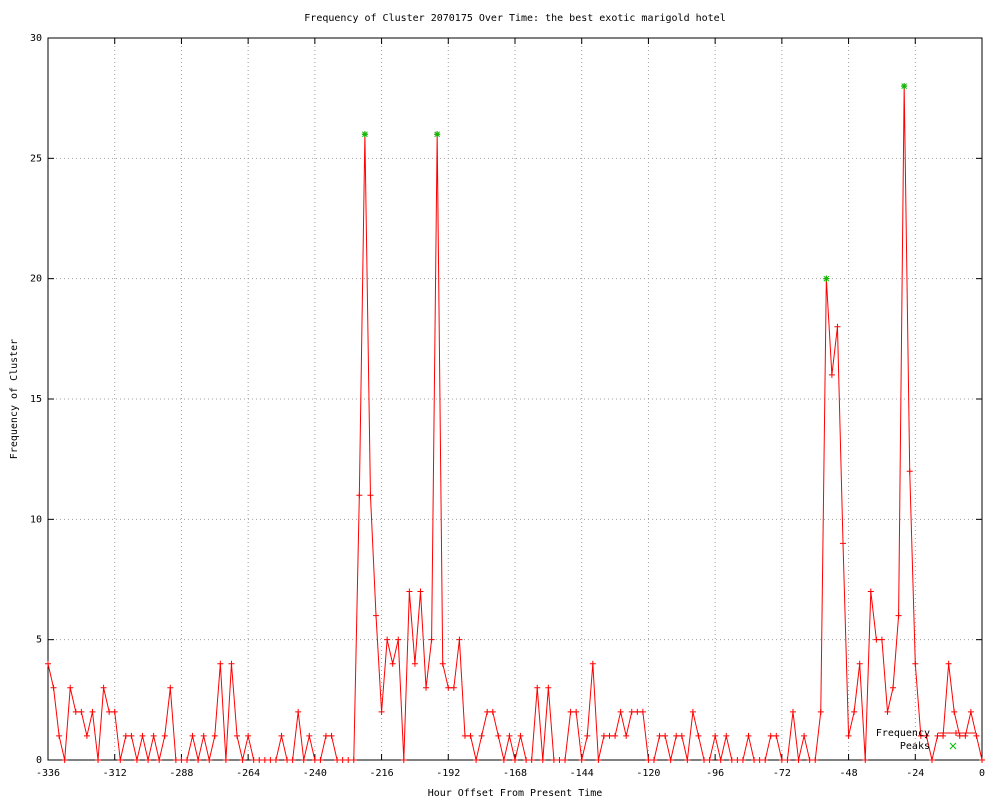  Describe the element at coordinates (903, 733) in the screenshot. I see `legend-label: Frequency` at that location.